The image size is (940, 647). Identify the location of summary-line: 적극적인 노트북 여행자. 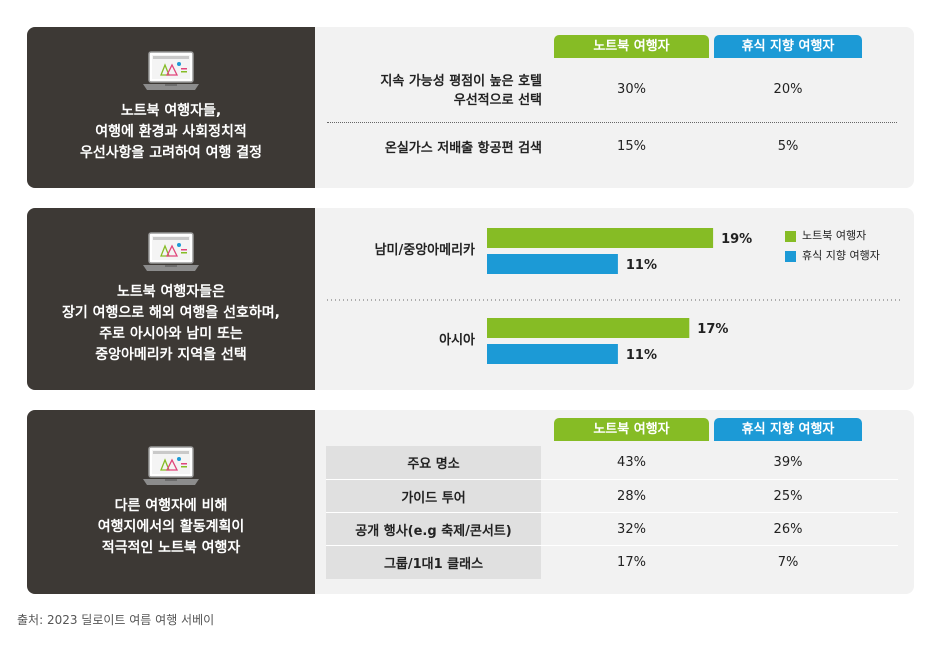
(171, 547).